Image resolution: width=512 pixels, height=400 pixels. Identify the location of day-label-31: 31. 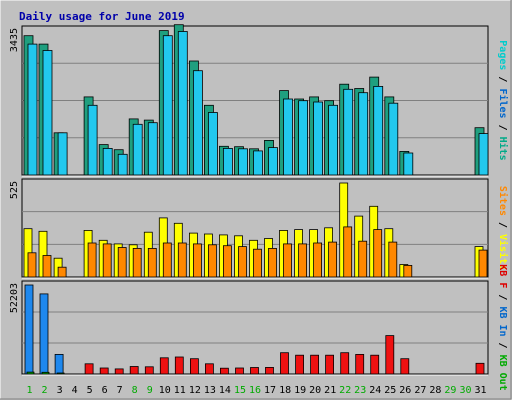
(480, 390).